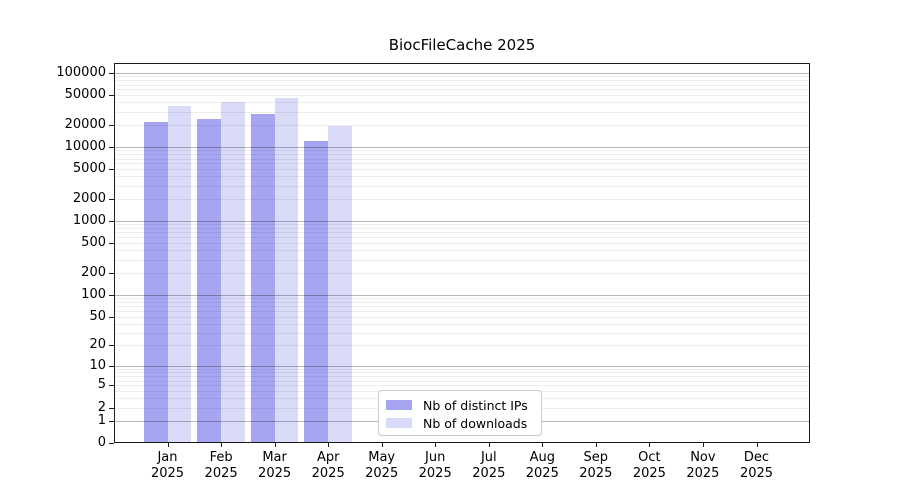 The image size is (900, 500). I want to click on y-tick-label: 5000, so click(89, 169).